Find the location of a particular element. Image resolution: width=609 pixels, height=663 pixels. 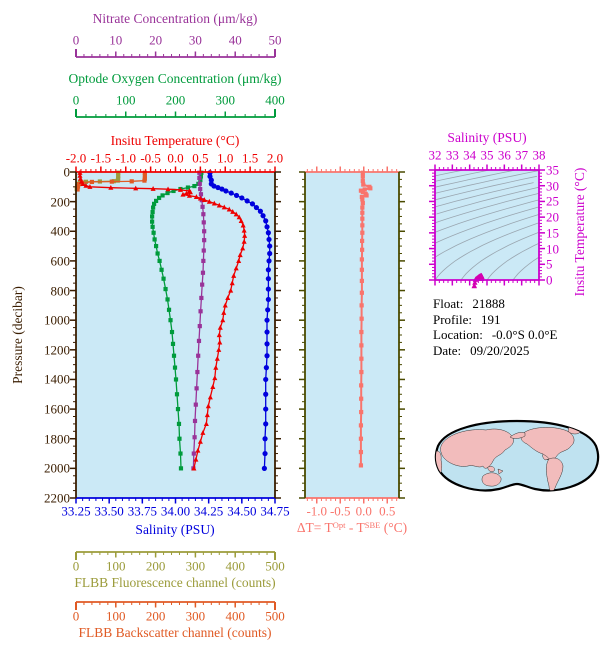

delta-t-axis-title: ΔT= TOpt - TSBE (°C) is located at coordinates (352, 528).